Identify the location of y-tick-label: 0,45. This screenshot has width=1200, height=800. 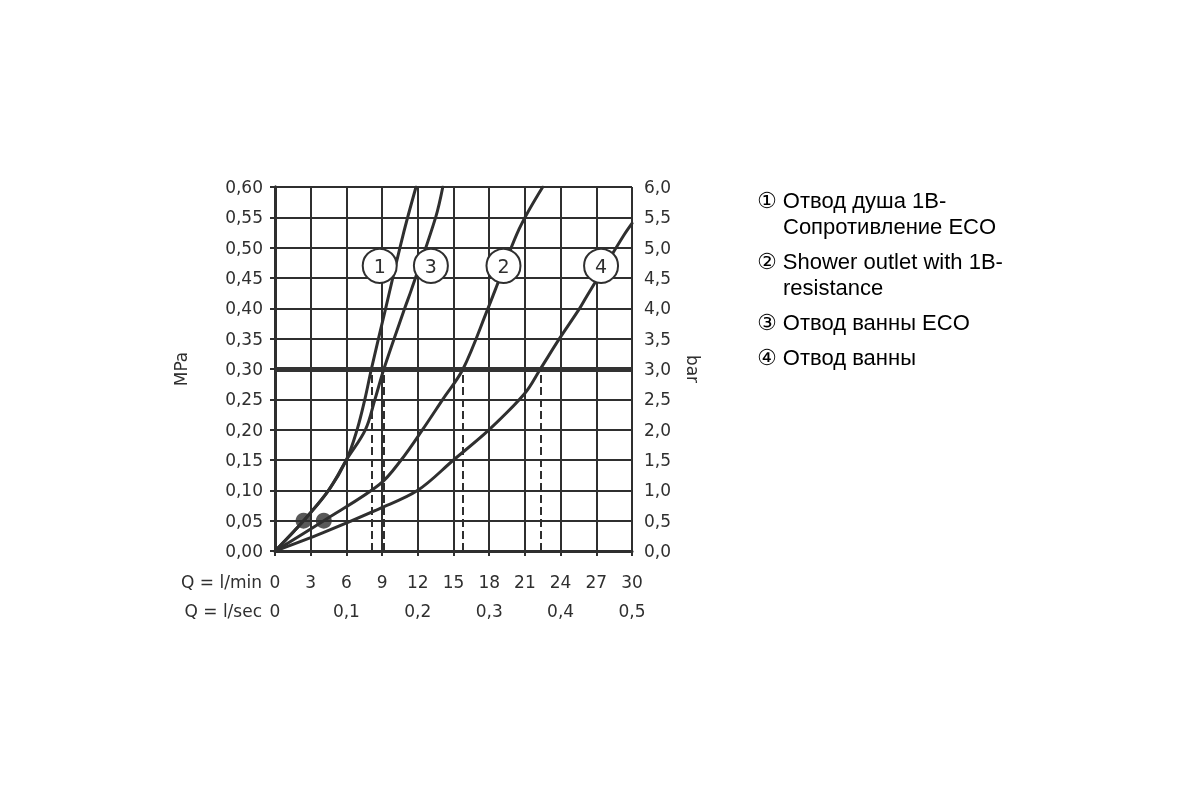
(244, 278).